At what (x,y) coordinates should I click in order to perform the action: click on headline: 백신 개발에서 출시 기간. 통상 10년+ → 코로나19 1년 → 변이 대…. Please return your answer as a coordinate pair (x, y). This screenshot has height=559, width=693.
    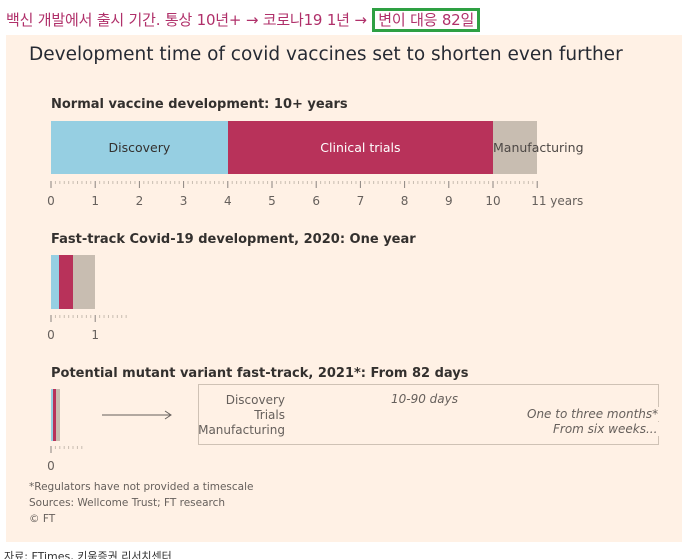
    Looking at the image, I should click on (243, 20).